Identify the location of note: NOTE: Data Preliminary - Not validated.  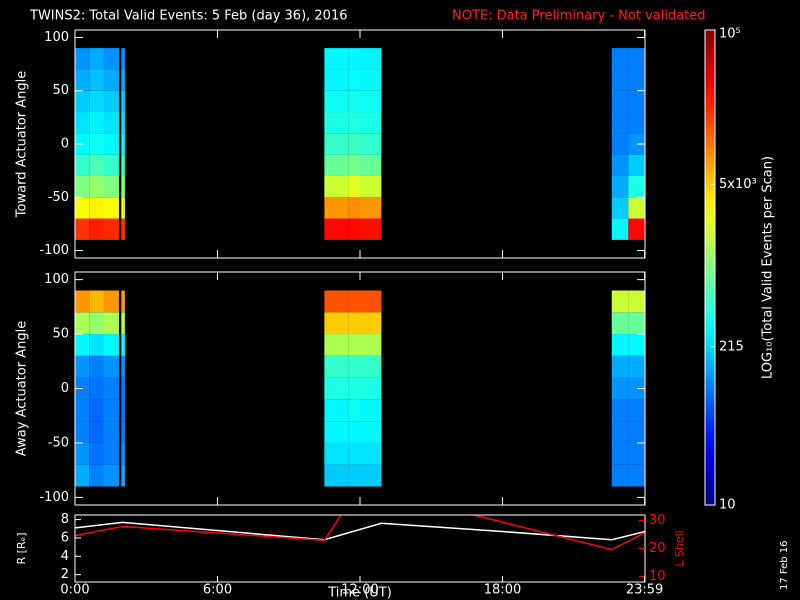
(579, 16).